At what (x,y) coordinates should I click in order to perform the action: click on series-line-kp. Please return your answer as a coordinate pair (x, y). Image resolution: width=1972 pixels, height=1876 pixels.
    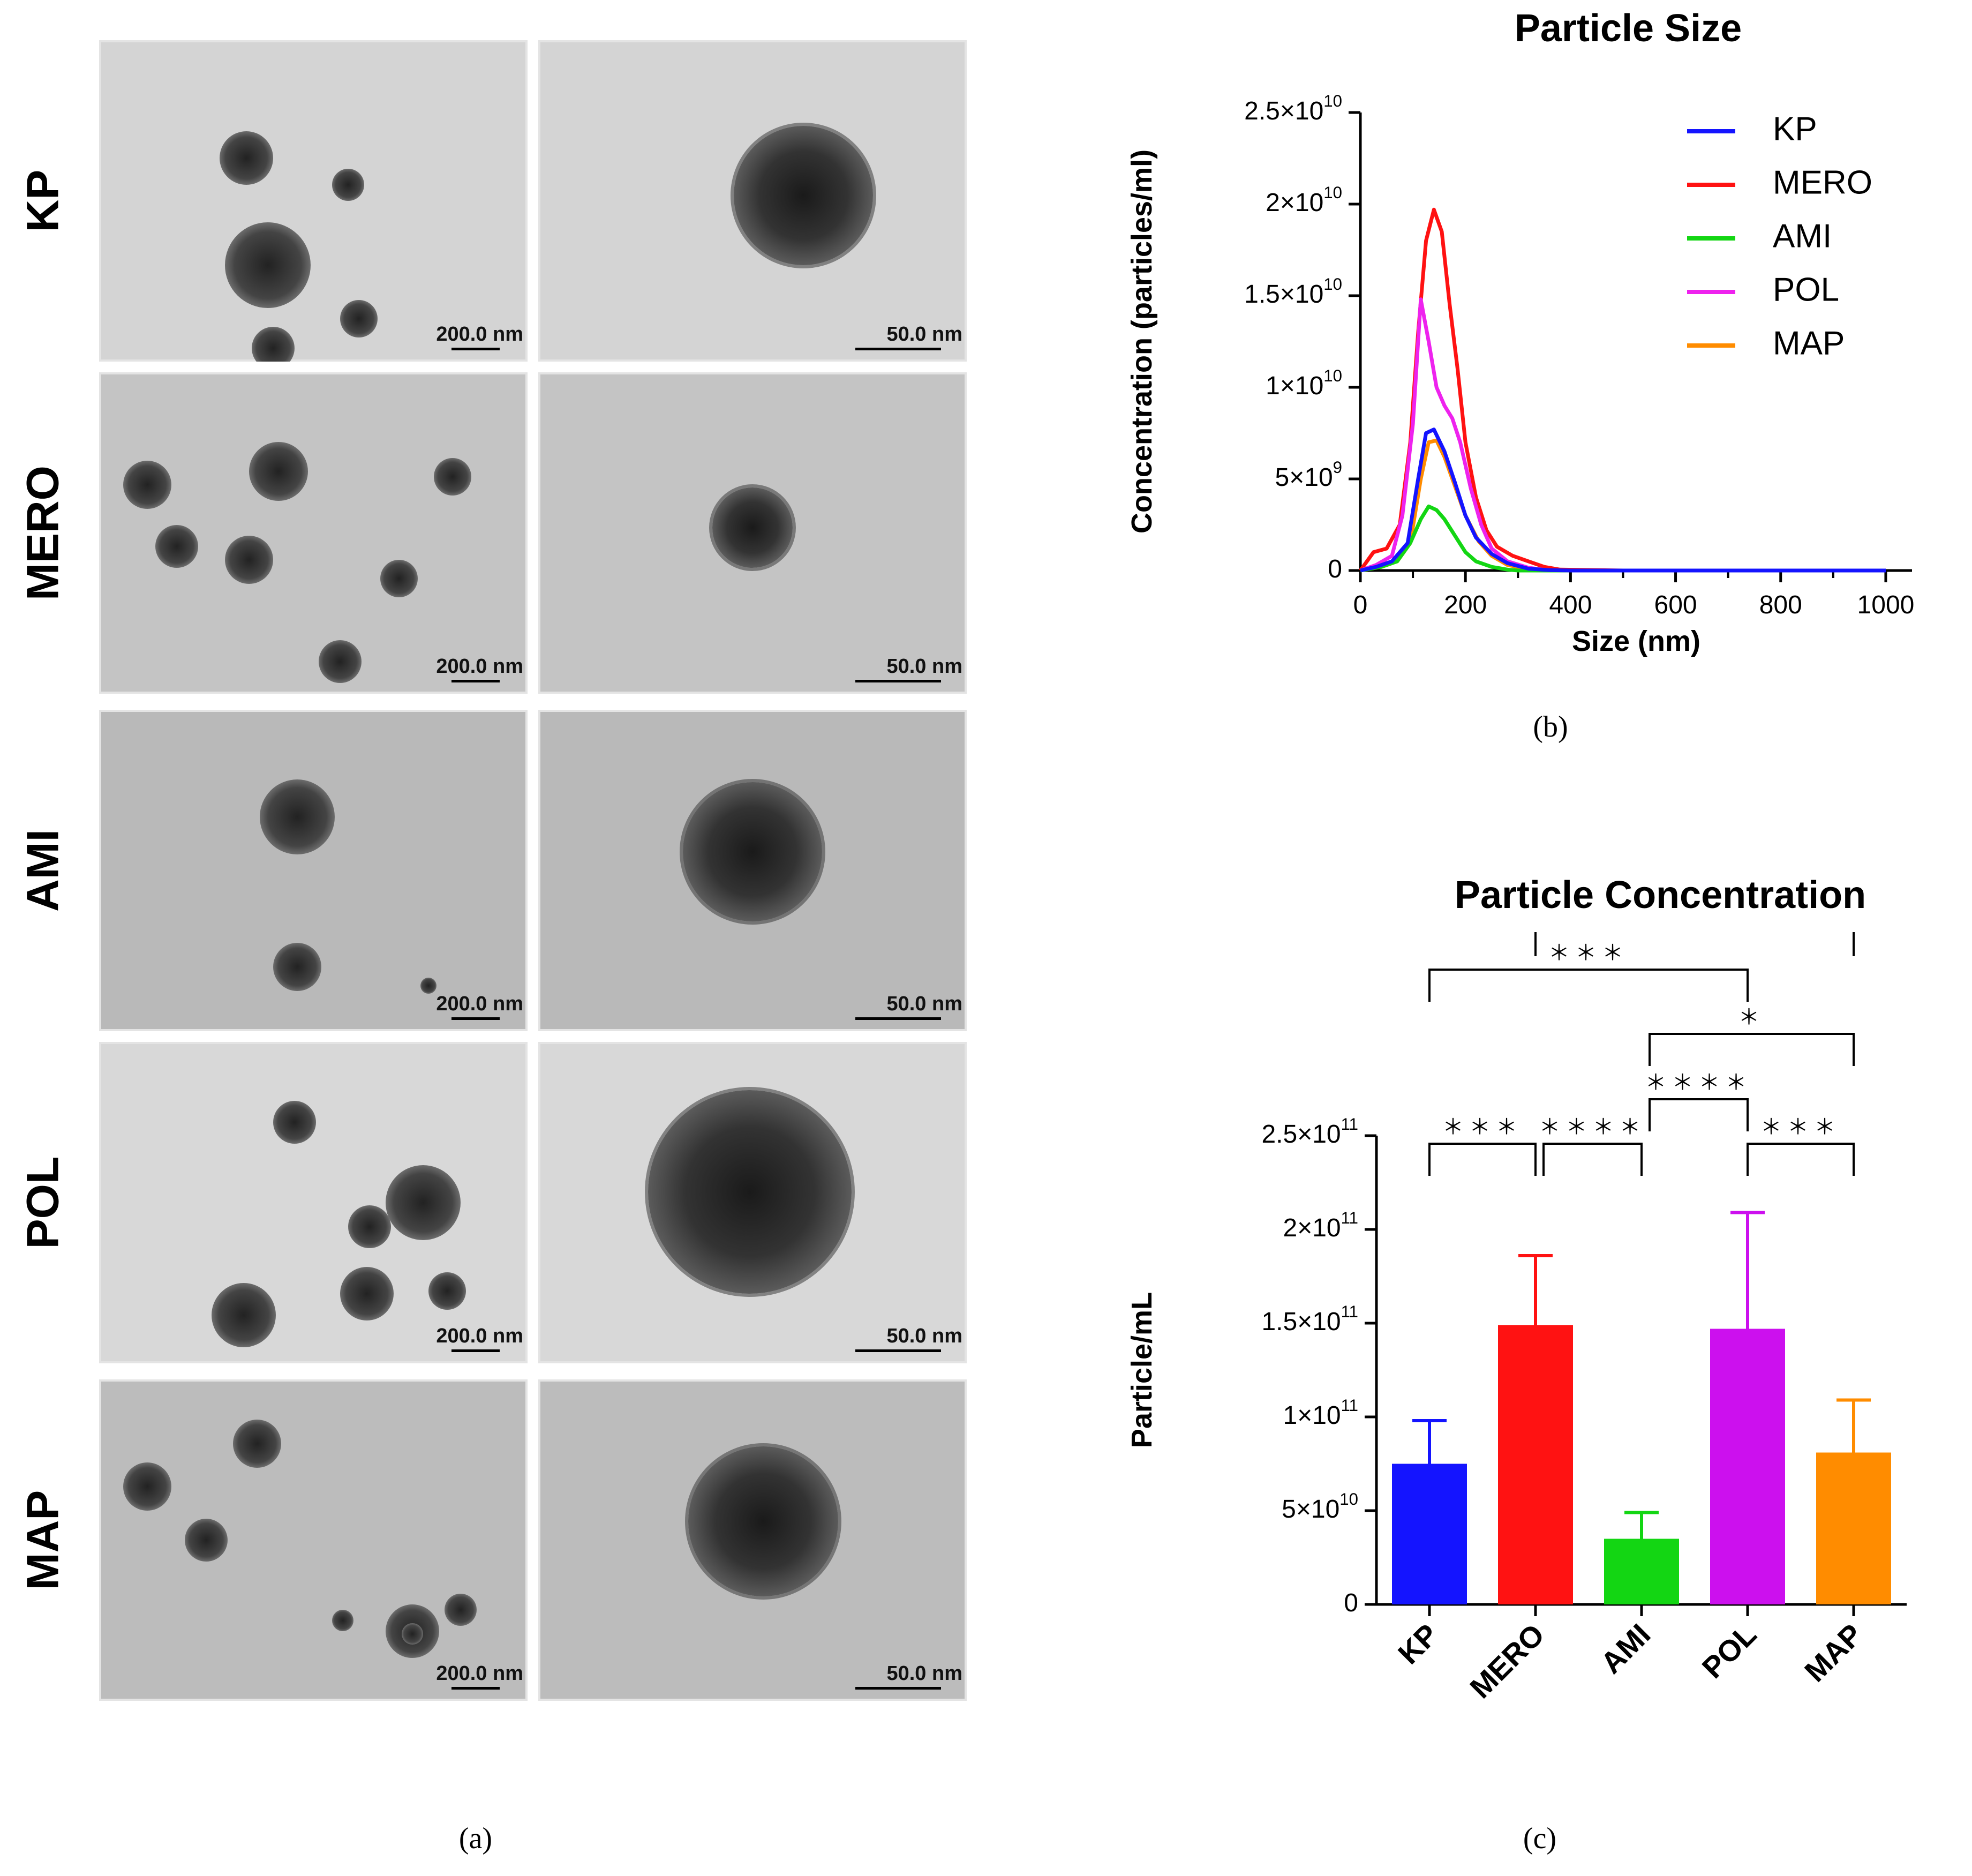
    Looking at the image, I should click on (1623, 500).